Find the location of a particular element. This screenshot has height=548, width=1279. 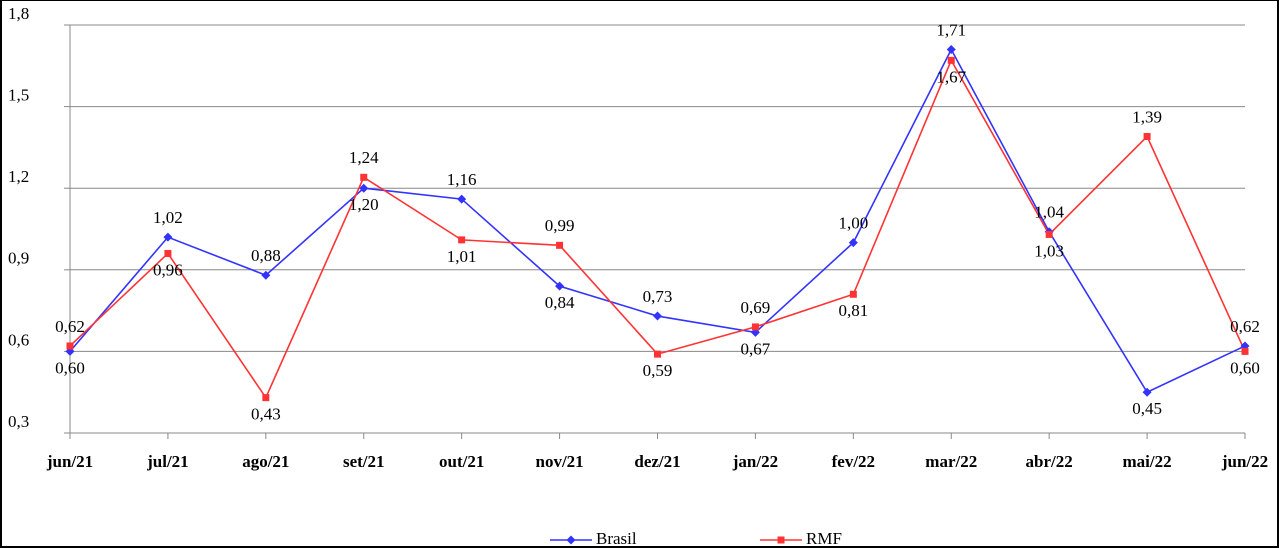

legend-label: Brasil is located at coordinates (616, 538).